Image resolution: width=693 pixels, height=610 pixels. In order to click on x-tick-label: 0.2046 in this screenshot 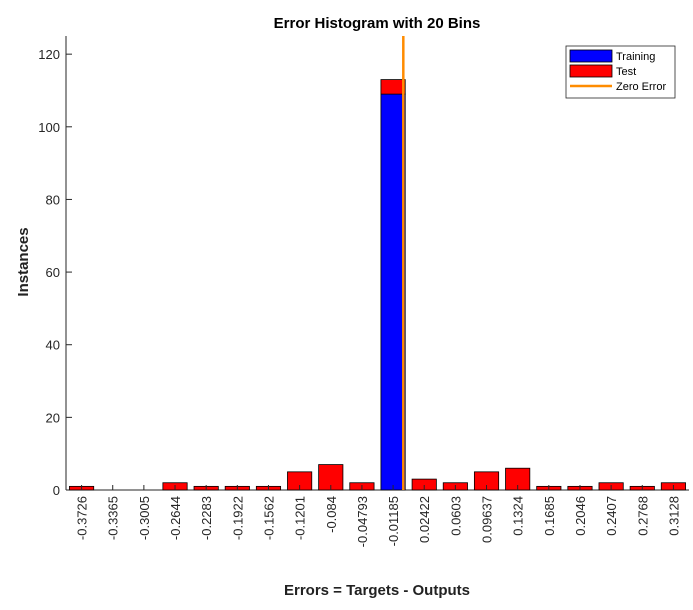, I will do `click(580, 516)`.